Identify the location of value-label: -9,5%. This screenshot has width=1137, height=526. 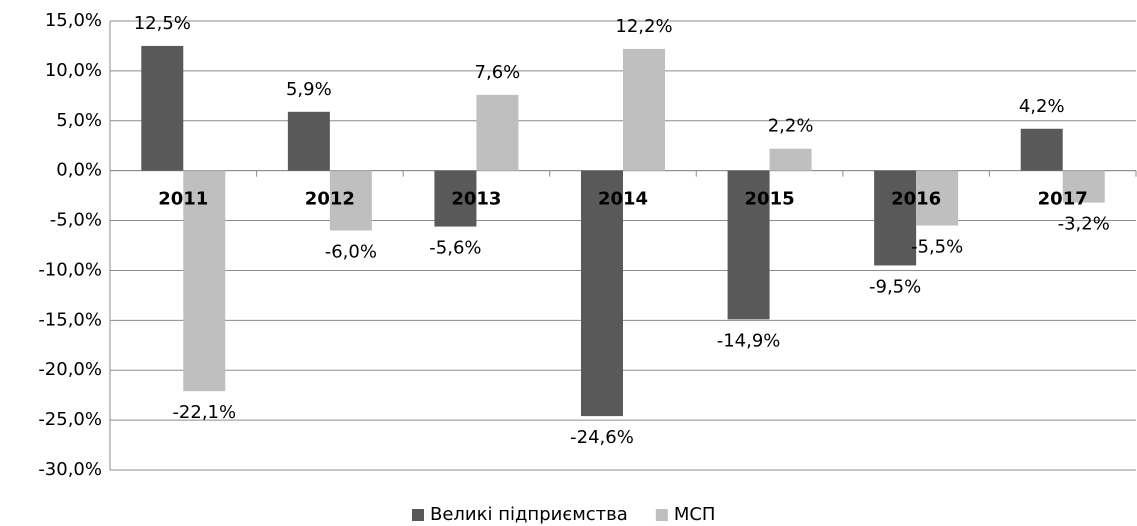
(895, 286).